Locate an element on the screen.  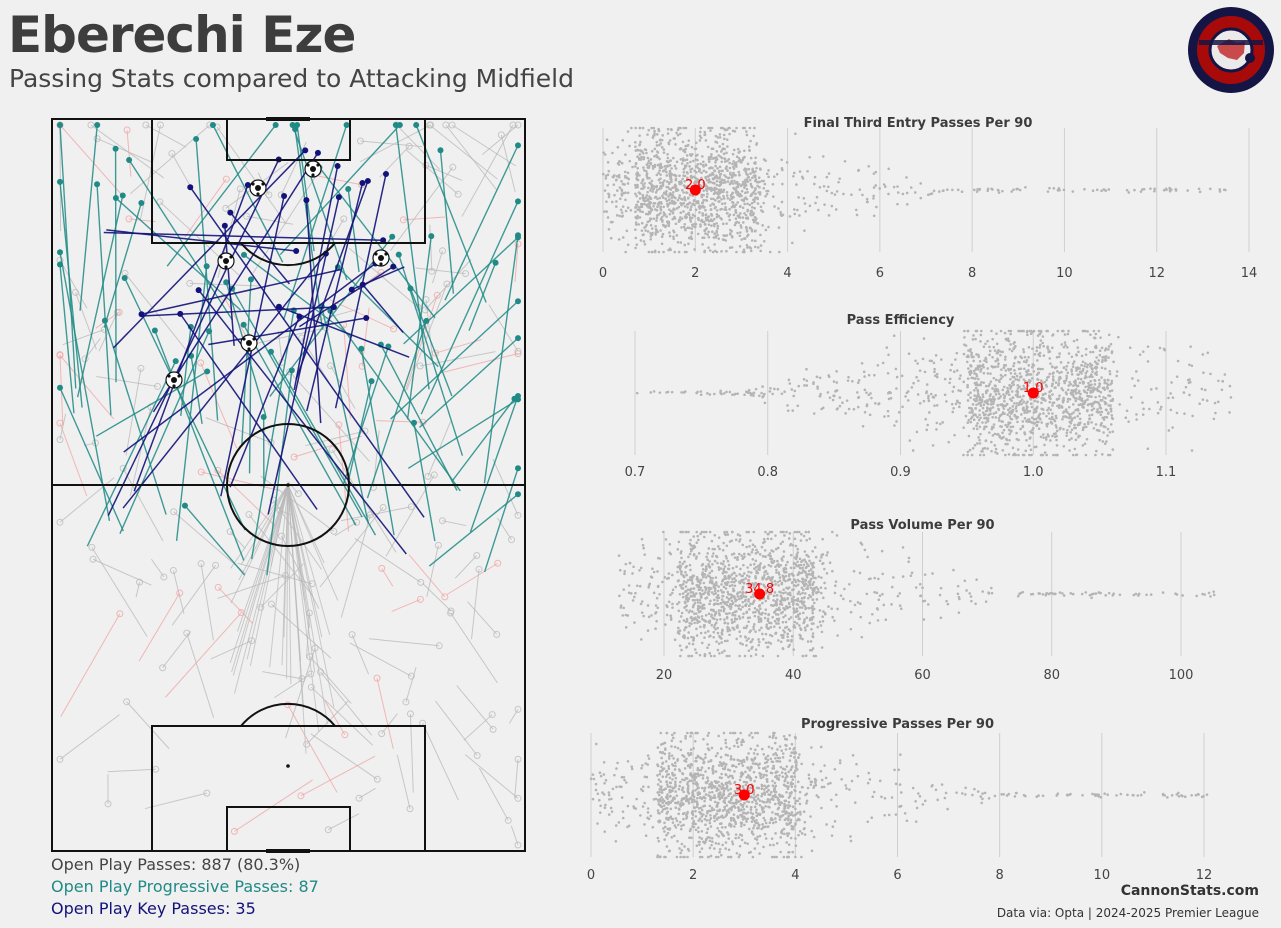
progressive-pass-end is located at coordinates (122, 195).